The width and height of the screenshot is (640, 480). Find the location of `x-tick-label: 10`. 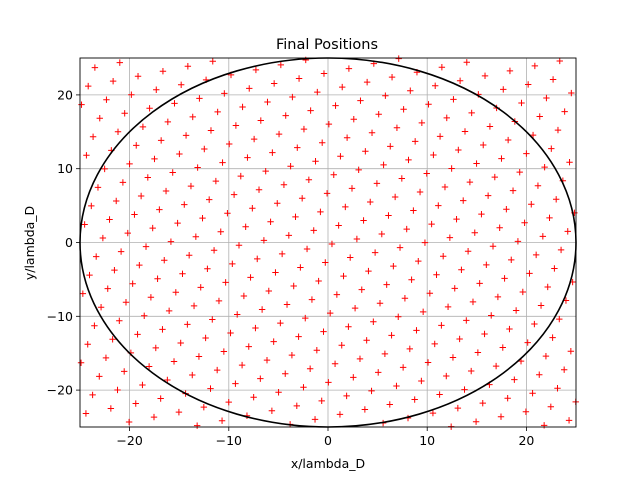

x-tick-label: 10 is located at coordinates (427, 440).